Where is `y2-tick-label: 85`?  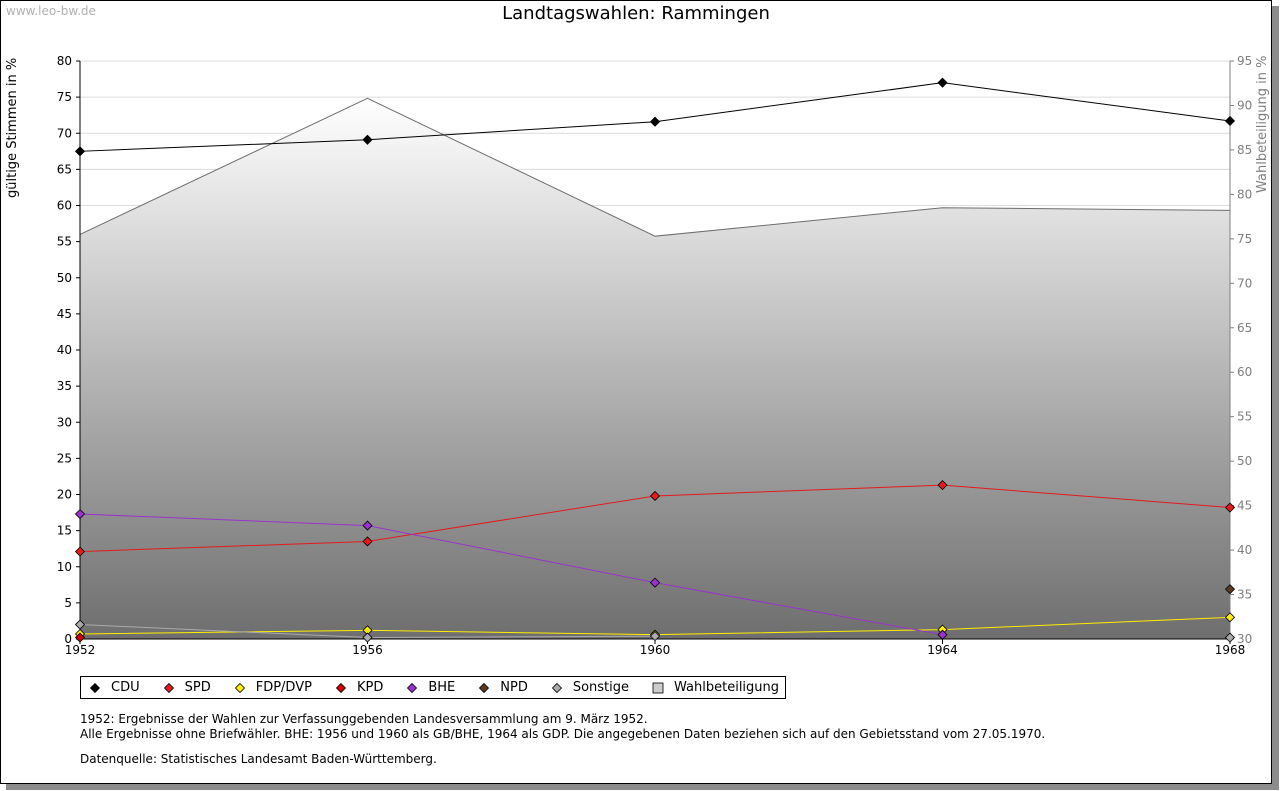 y2-tick-label: 85 is located at coordinates (1244, 150).